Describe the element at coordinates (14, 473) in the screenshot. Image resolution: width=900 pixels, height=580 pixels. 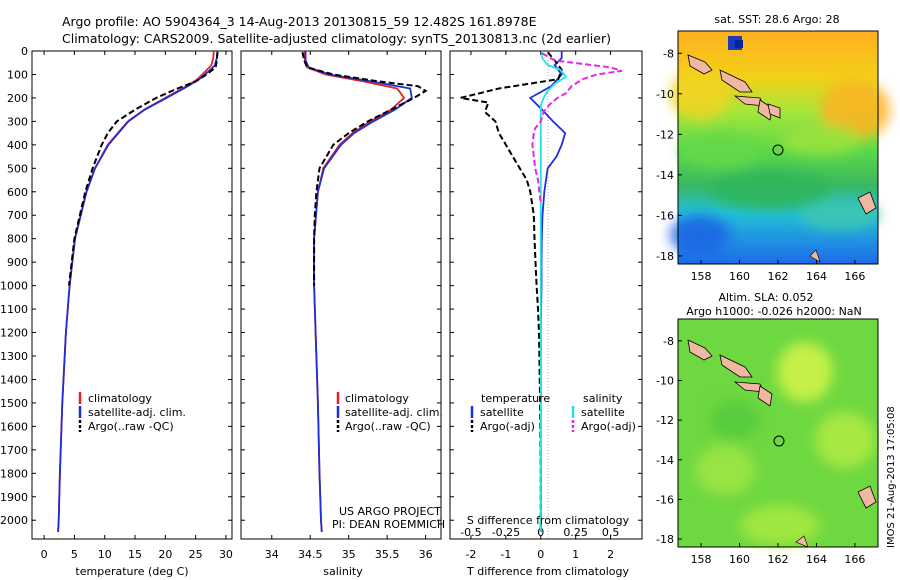
I see `y-tick-label: 1800` at that location.